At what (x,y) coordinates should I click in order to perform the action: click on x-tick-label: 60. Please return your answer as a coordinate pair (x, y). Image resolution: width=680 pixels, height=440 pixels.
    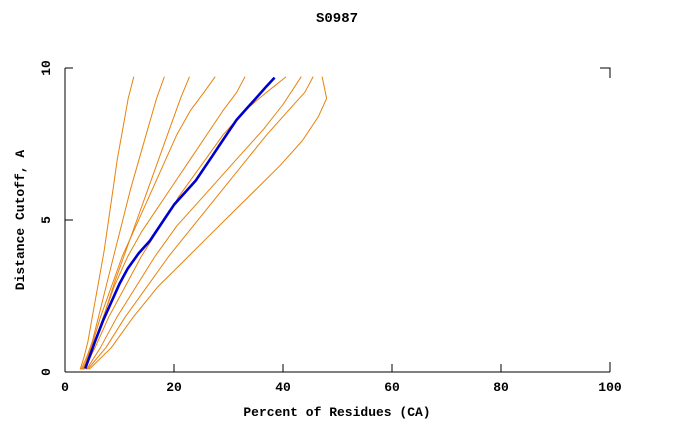
    Looking at the image, I should click on (392, 387).